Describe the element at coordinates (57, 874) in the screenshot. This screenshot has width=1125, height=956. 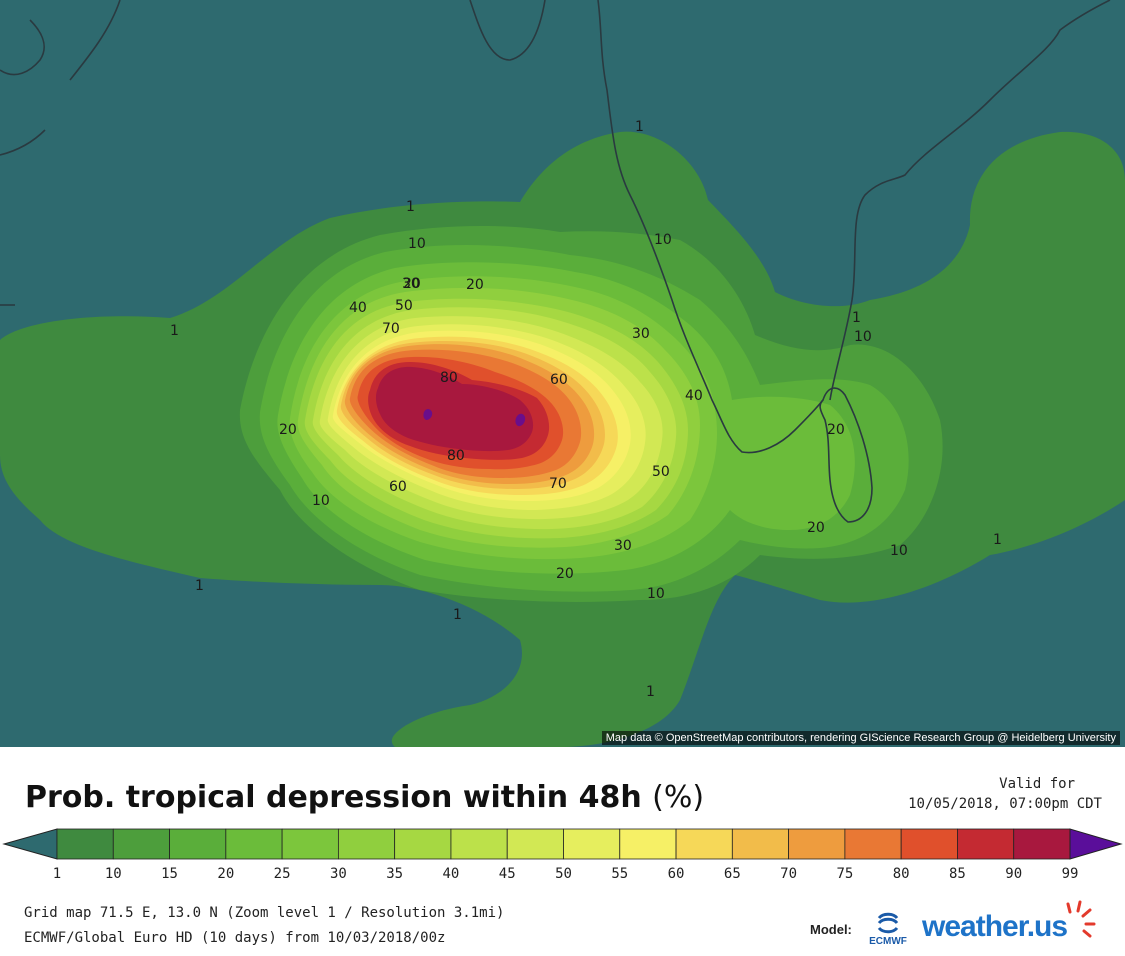
I see `scale-tick-label: 1` at that location.